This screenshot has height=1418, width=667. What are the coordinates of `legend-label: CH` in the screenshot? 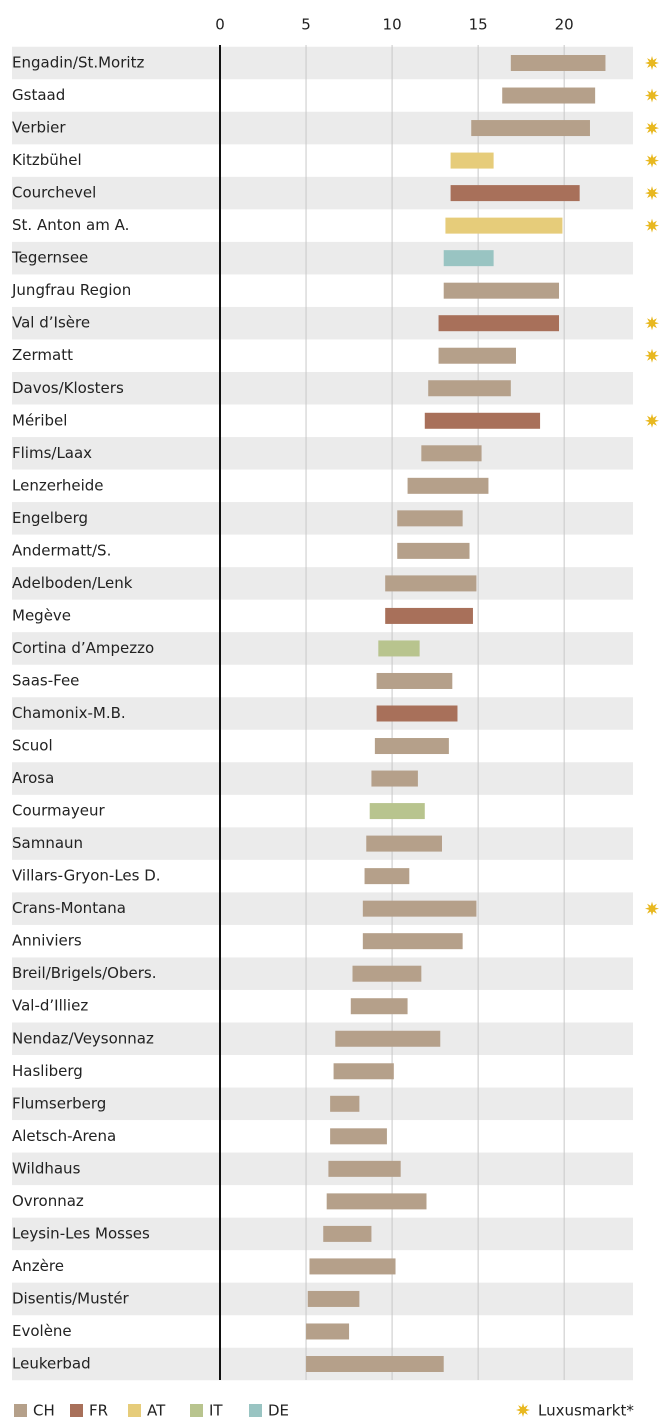 It's located at (44, 1410).